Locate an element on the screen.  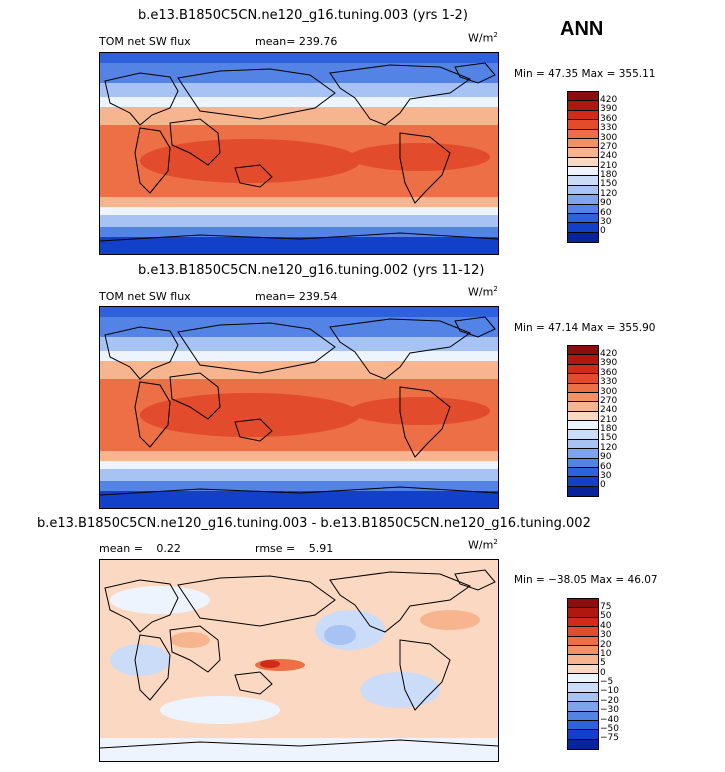
panel2-mean: mean= 239.54 is located at coordinates (296, 296).